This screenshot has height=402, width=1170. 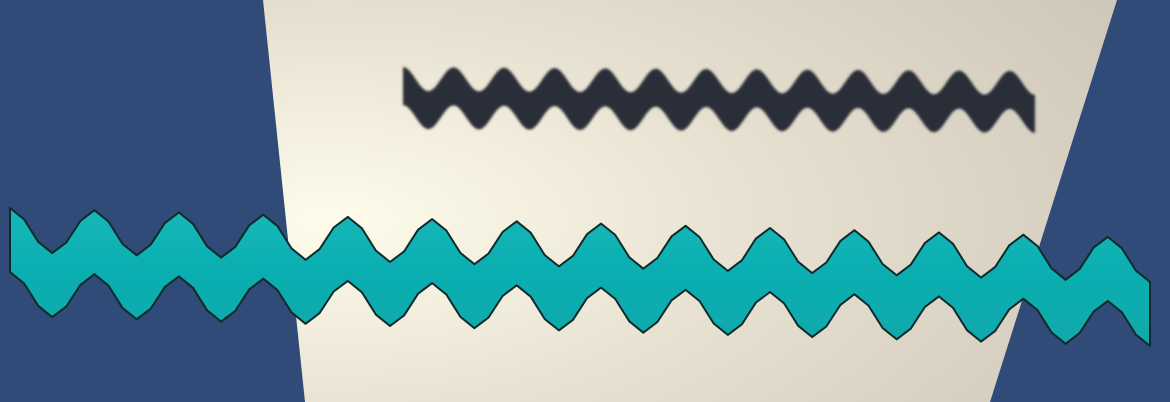 I want to click on dark-wavy-ribbon, so click(x=719, y=100).